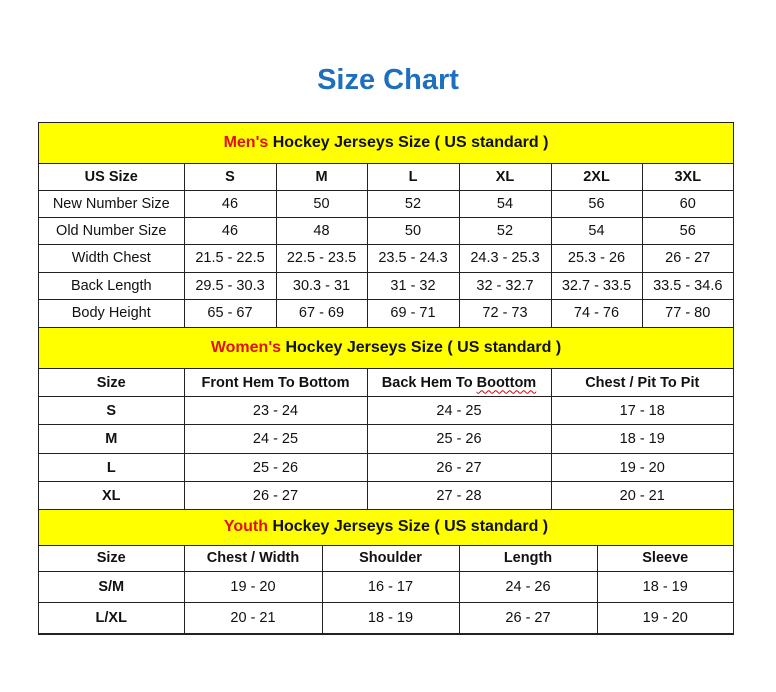 The image size is (776, 692). I want to click on table-cell: 60, so click(687, 203).